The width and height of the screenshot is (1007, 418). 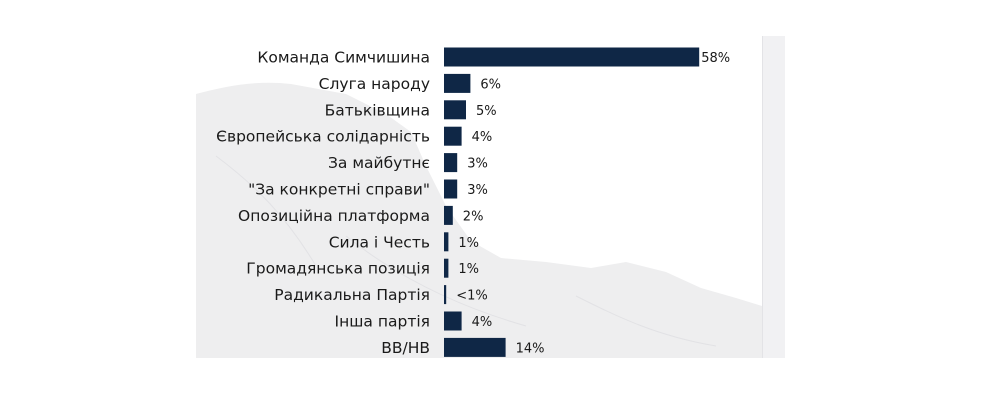 I want to click on category-label: Батьківщина, so click(x=377, y=110).